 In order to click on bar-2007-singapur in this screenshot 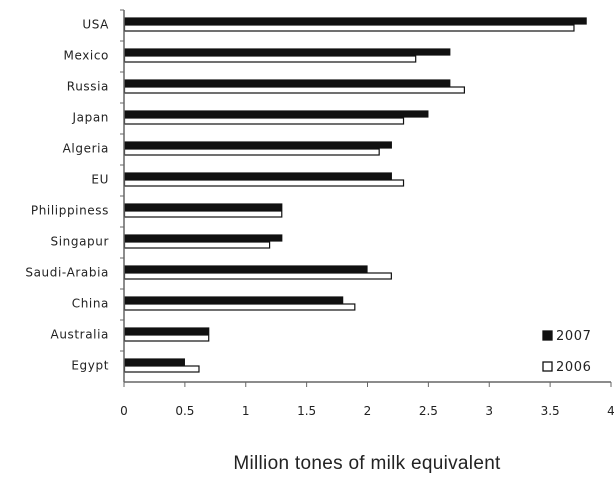, I will do `click(203, 238)`.